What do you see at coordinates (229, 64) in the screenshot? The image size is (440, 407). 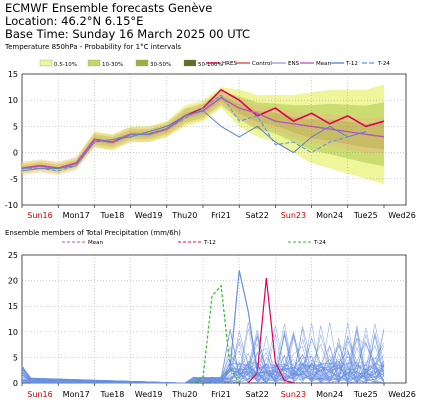 I see `series-legend-label: HRES` at bounding box center [229, 64].